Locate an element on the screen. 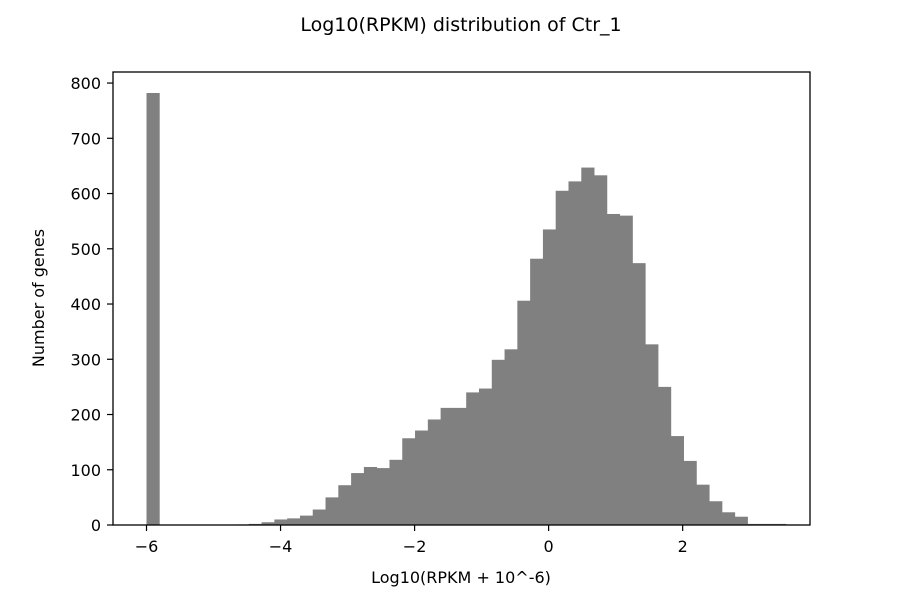 This screenshot has height=600, width=900. y-tick-label: 100 is located at coordinates (85, 470).